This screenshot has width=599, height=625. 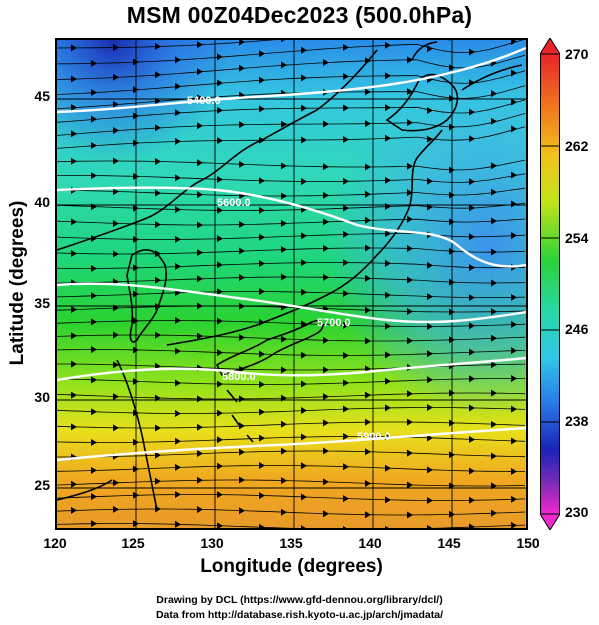 I want to click on contour-label: 5800.0, so click(x=239, y=377).